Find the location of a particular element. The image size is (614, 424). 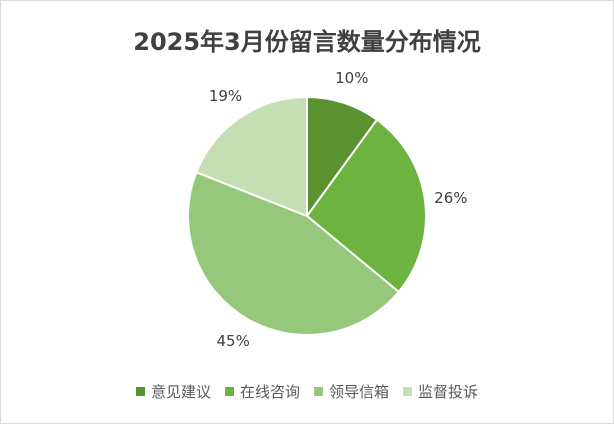

legend-label: 意见建议 is located at coordinates (180, 392).